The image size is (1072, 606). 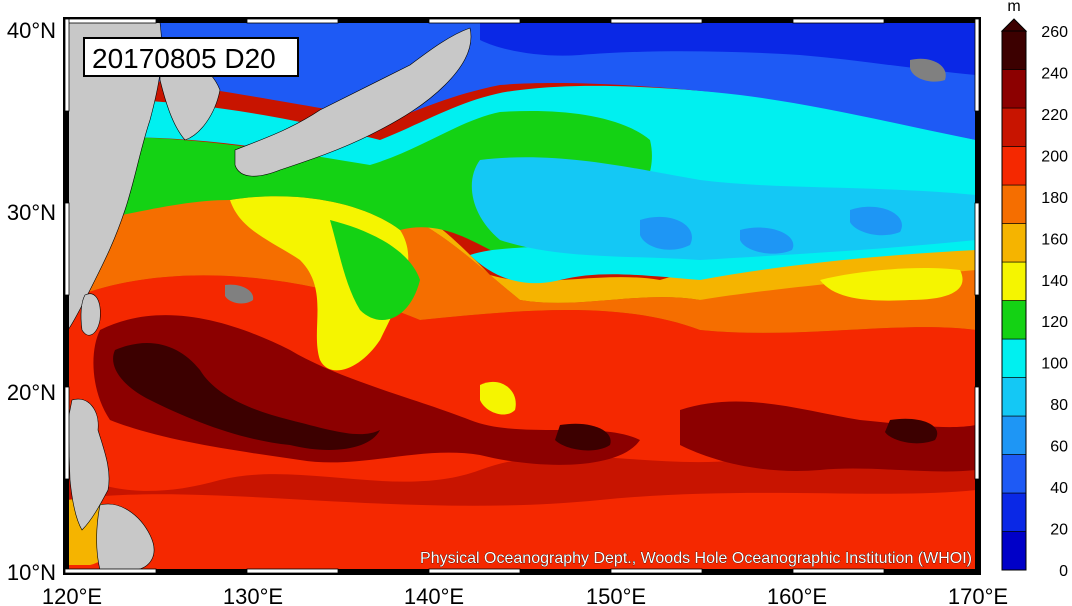 I want to click on colorbar-tick-label: 0, so click(x=1063, y=571).